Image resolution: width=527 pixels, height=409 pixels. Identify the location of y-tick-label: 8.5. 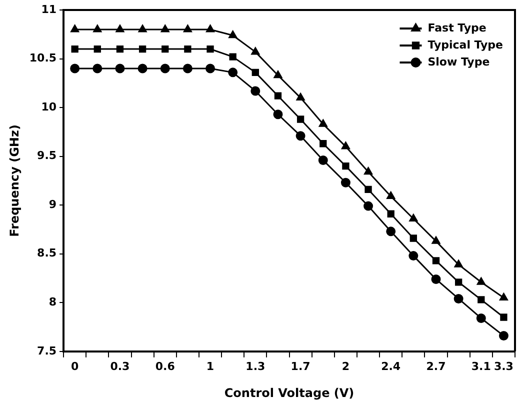
(47, 253).